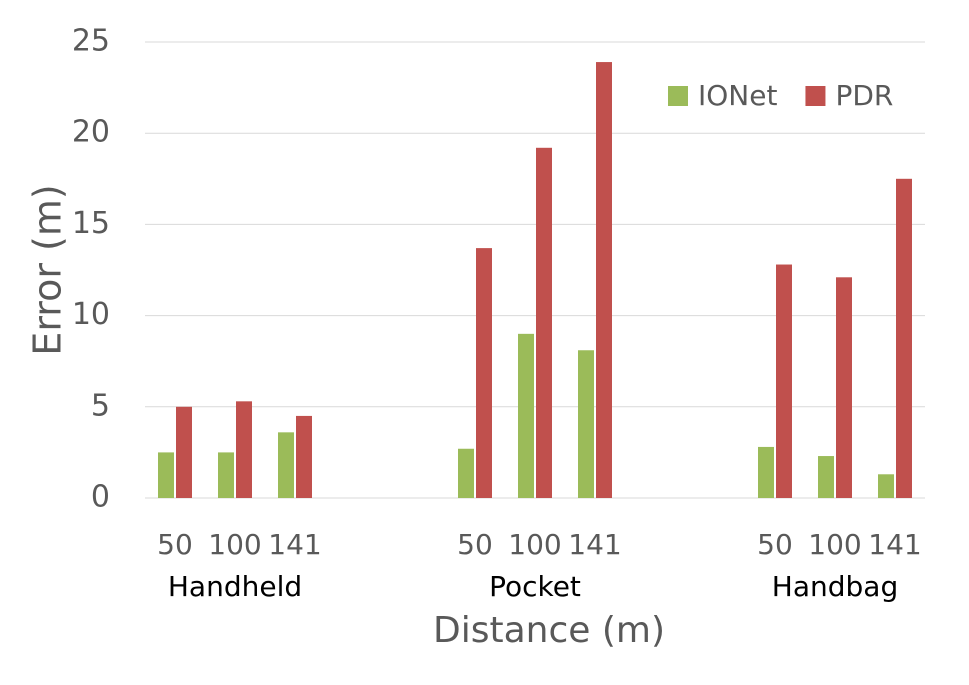 Image resolution: width=969 pixels, height=685 pixels. What do you see at coordinates (100, 497) in the screenshot?
I see `y-tick-label: 0` at bounding box center [100, 497].